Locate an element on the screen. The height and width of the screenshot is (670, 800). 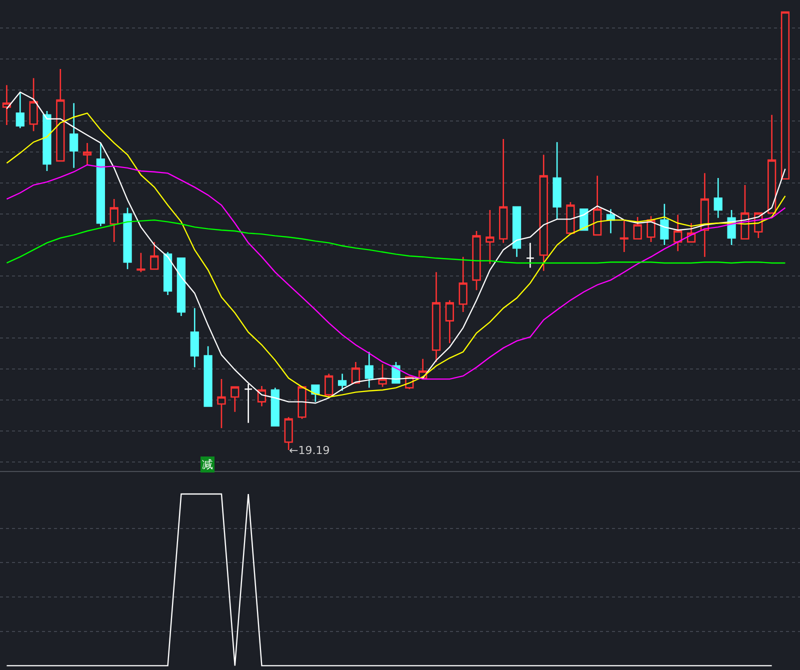
text: 减 is located at coordinates (207, 464).